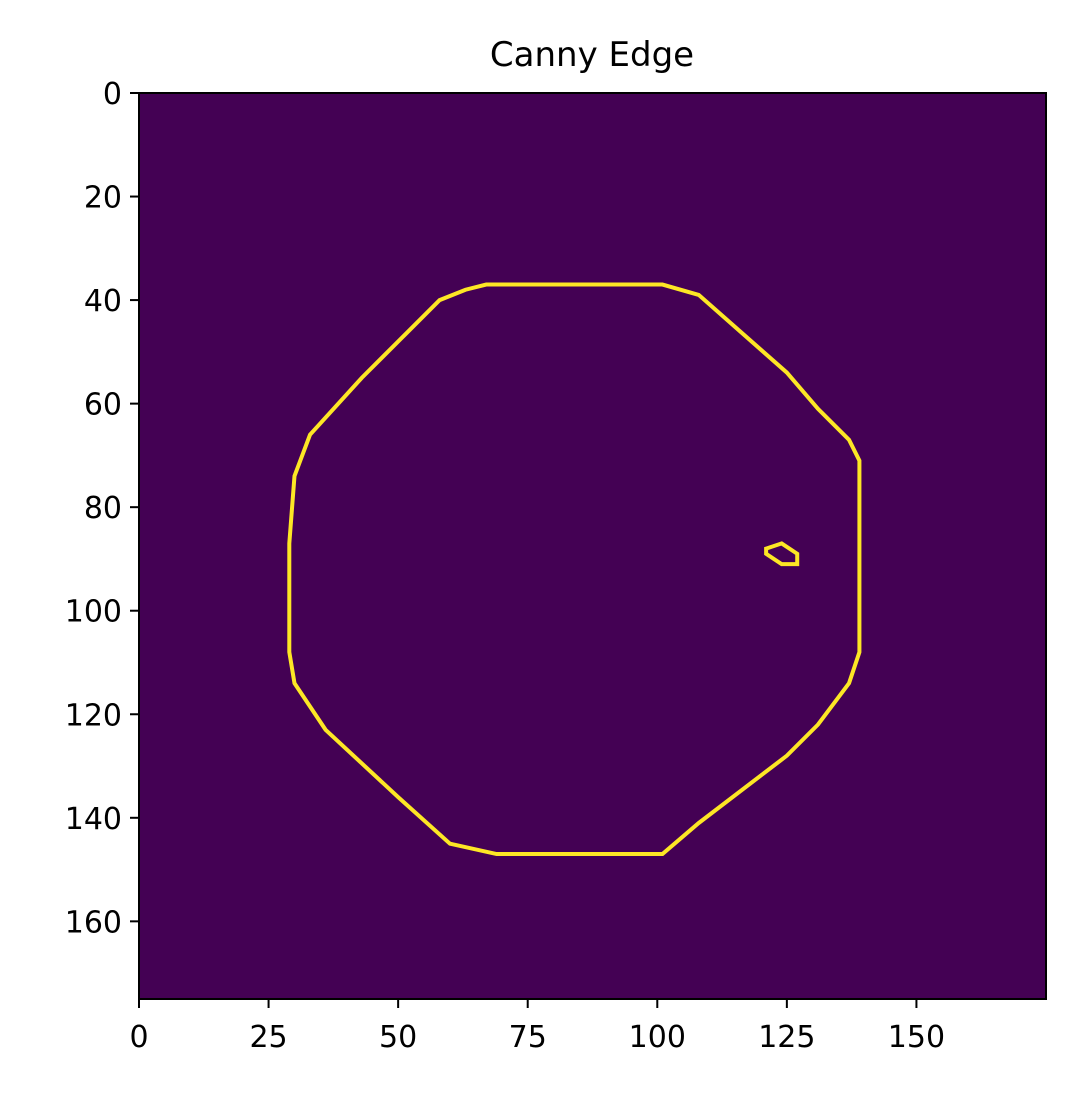 This screenshot has height=1098, width=1078. I want to click on edge-small-contour, so click(782, 554).